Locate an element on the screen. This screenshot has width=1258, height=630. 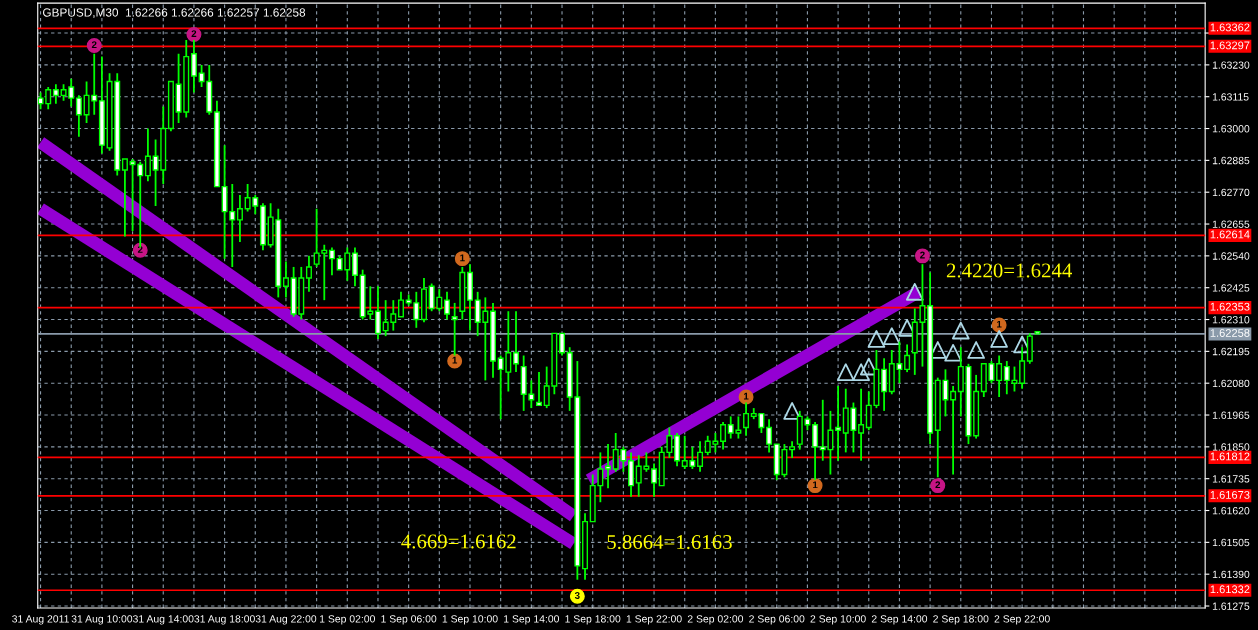
chart-title: GBPUSD,M30 1.62266 1.62266 1.62257 1.62258 is located at coordinates (174, 13).